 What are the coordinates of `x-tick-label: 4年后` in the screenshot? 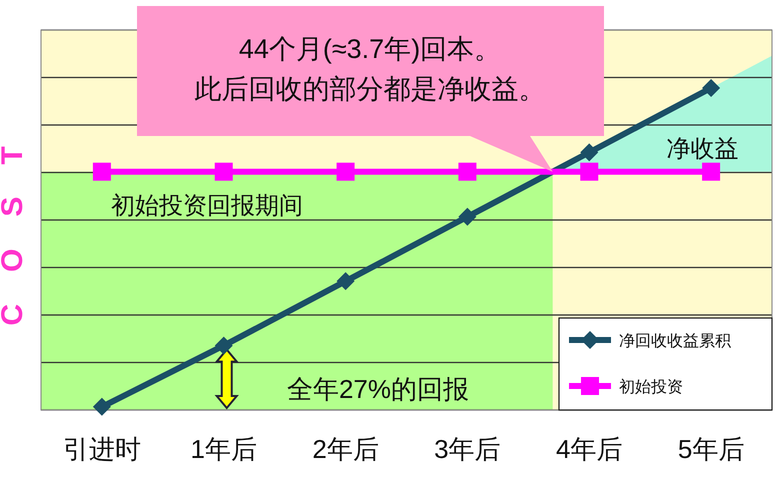 It's located at (589, 449).